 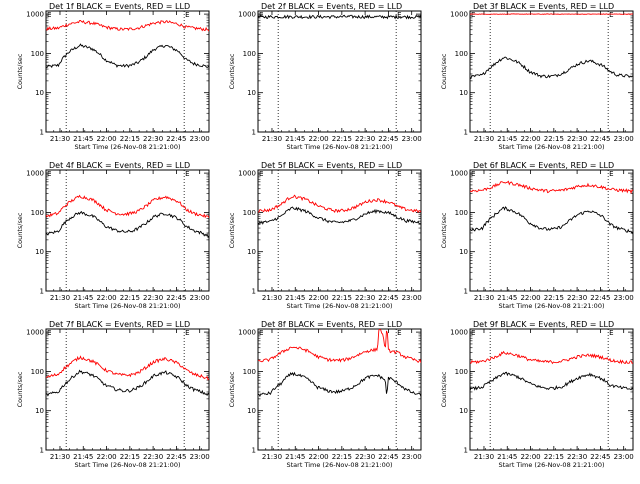 I want to click on panel-title: Det 2f BLACK = Events, RED = LLD, so click(x=331, y=6).